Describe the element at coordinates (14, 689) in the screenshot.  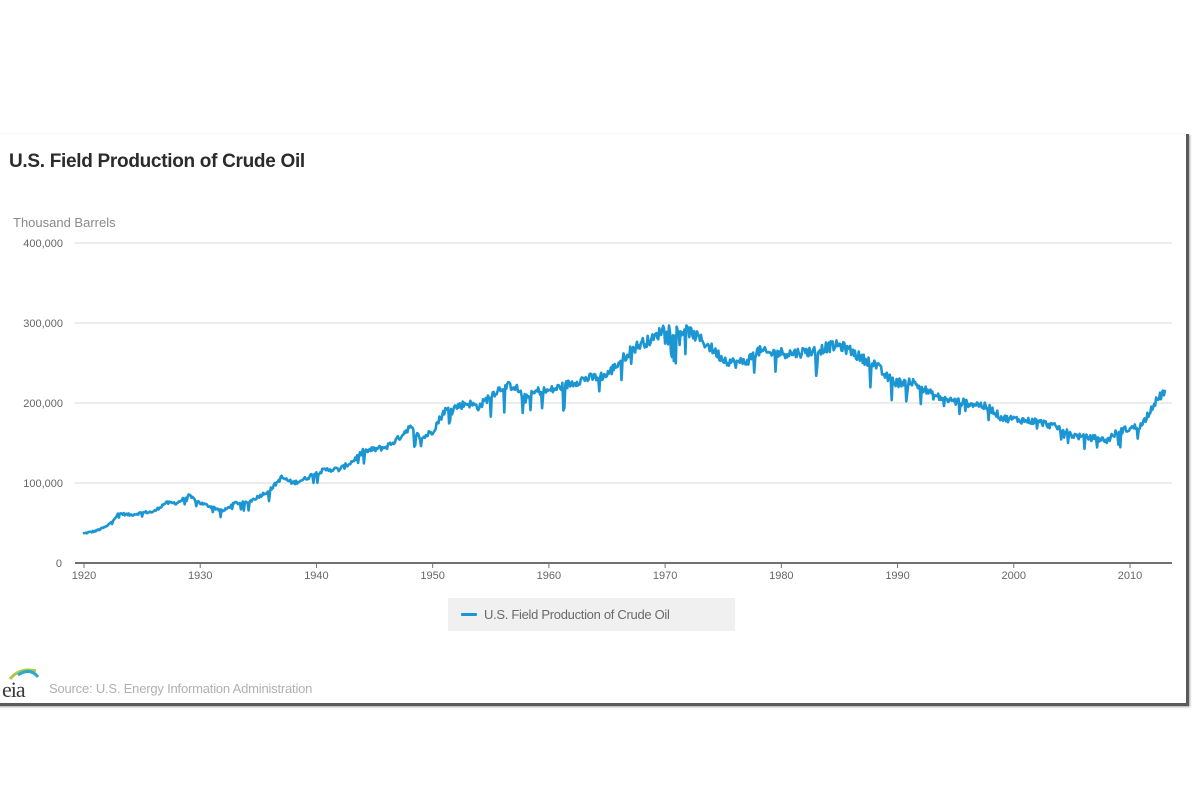
I see `eia-logo-text: eia` at that location.